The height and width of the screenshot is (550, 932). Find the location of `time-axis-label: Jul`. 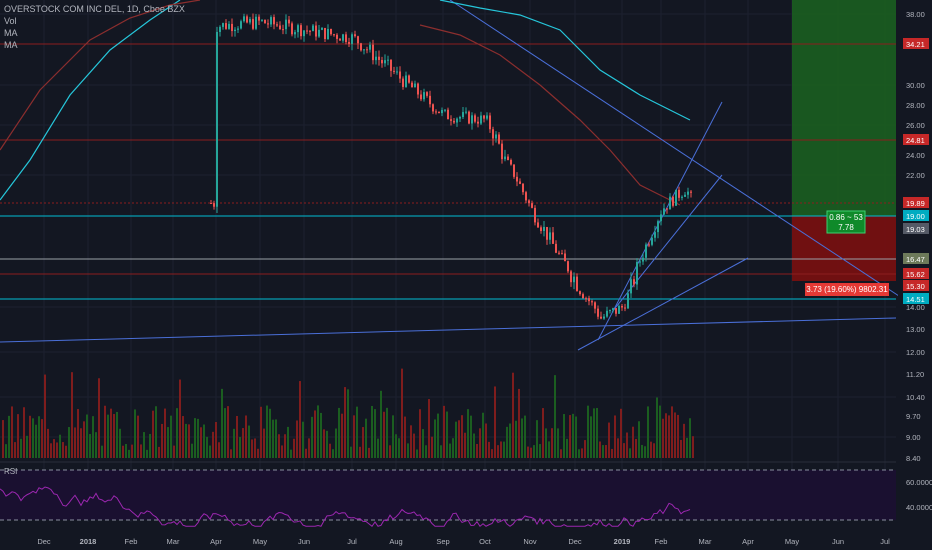

time-axis-label: Jul is located at coordinates (885, 541).